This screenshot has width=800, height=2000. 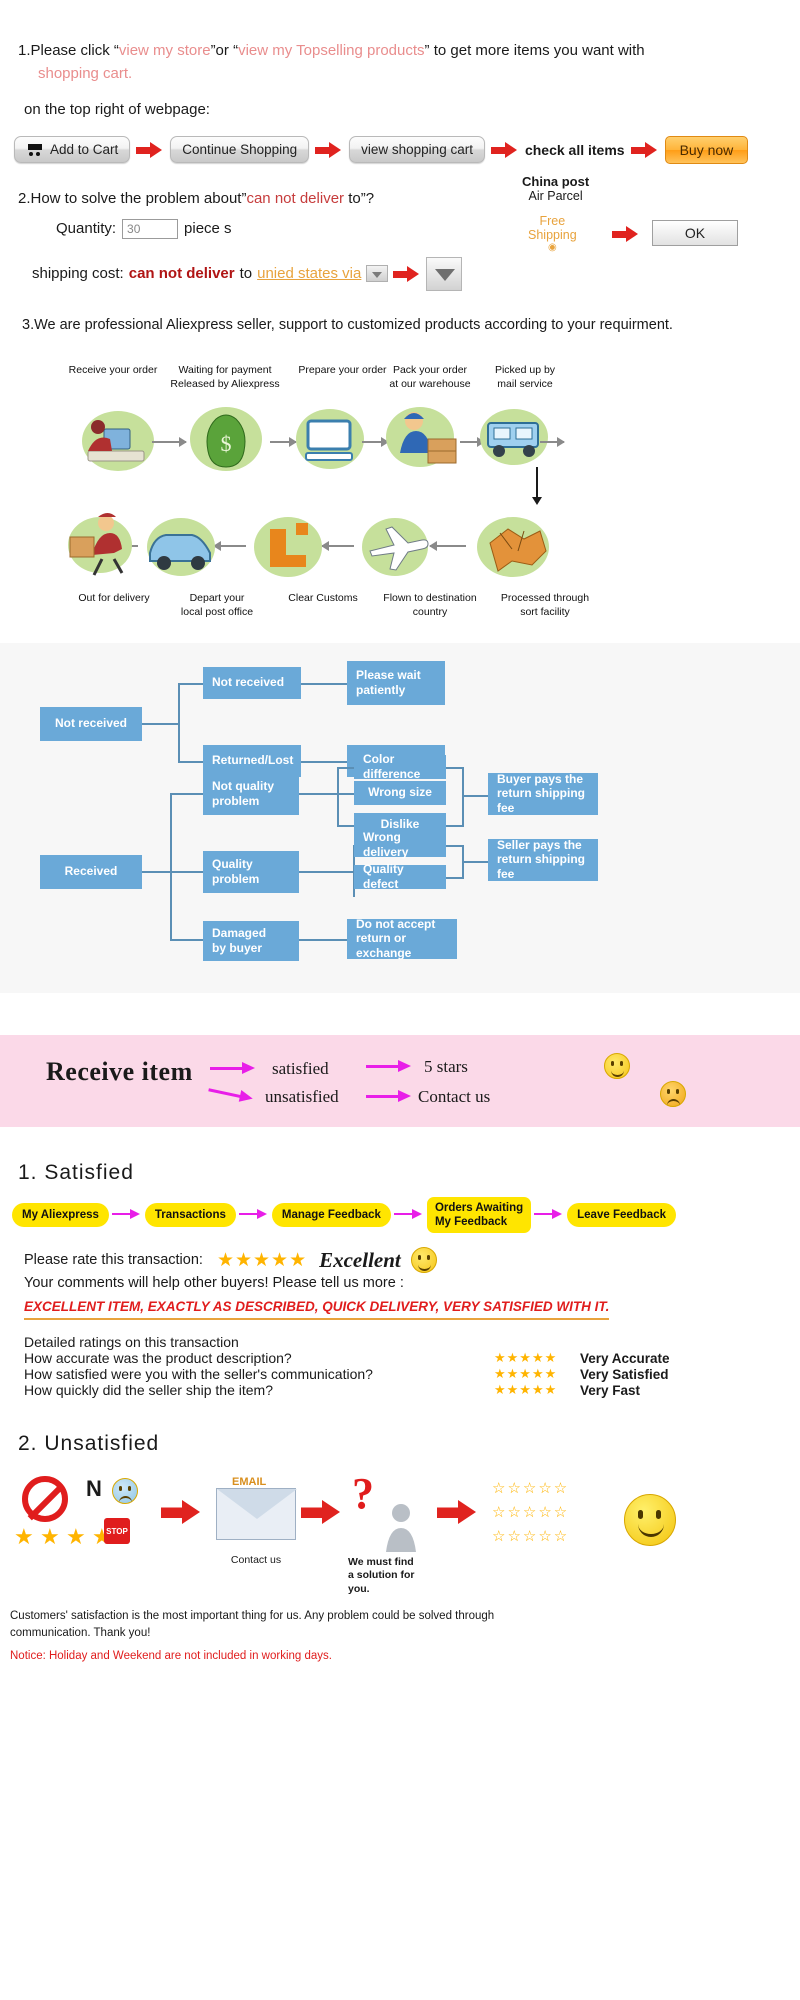 I want to click on contact-us-label: Contact us, so click(x=454, y=1096).